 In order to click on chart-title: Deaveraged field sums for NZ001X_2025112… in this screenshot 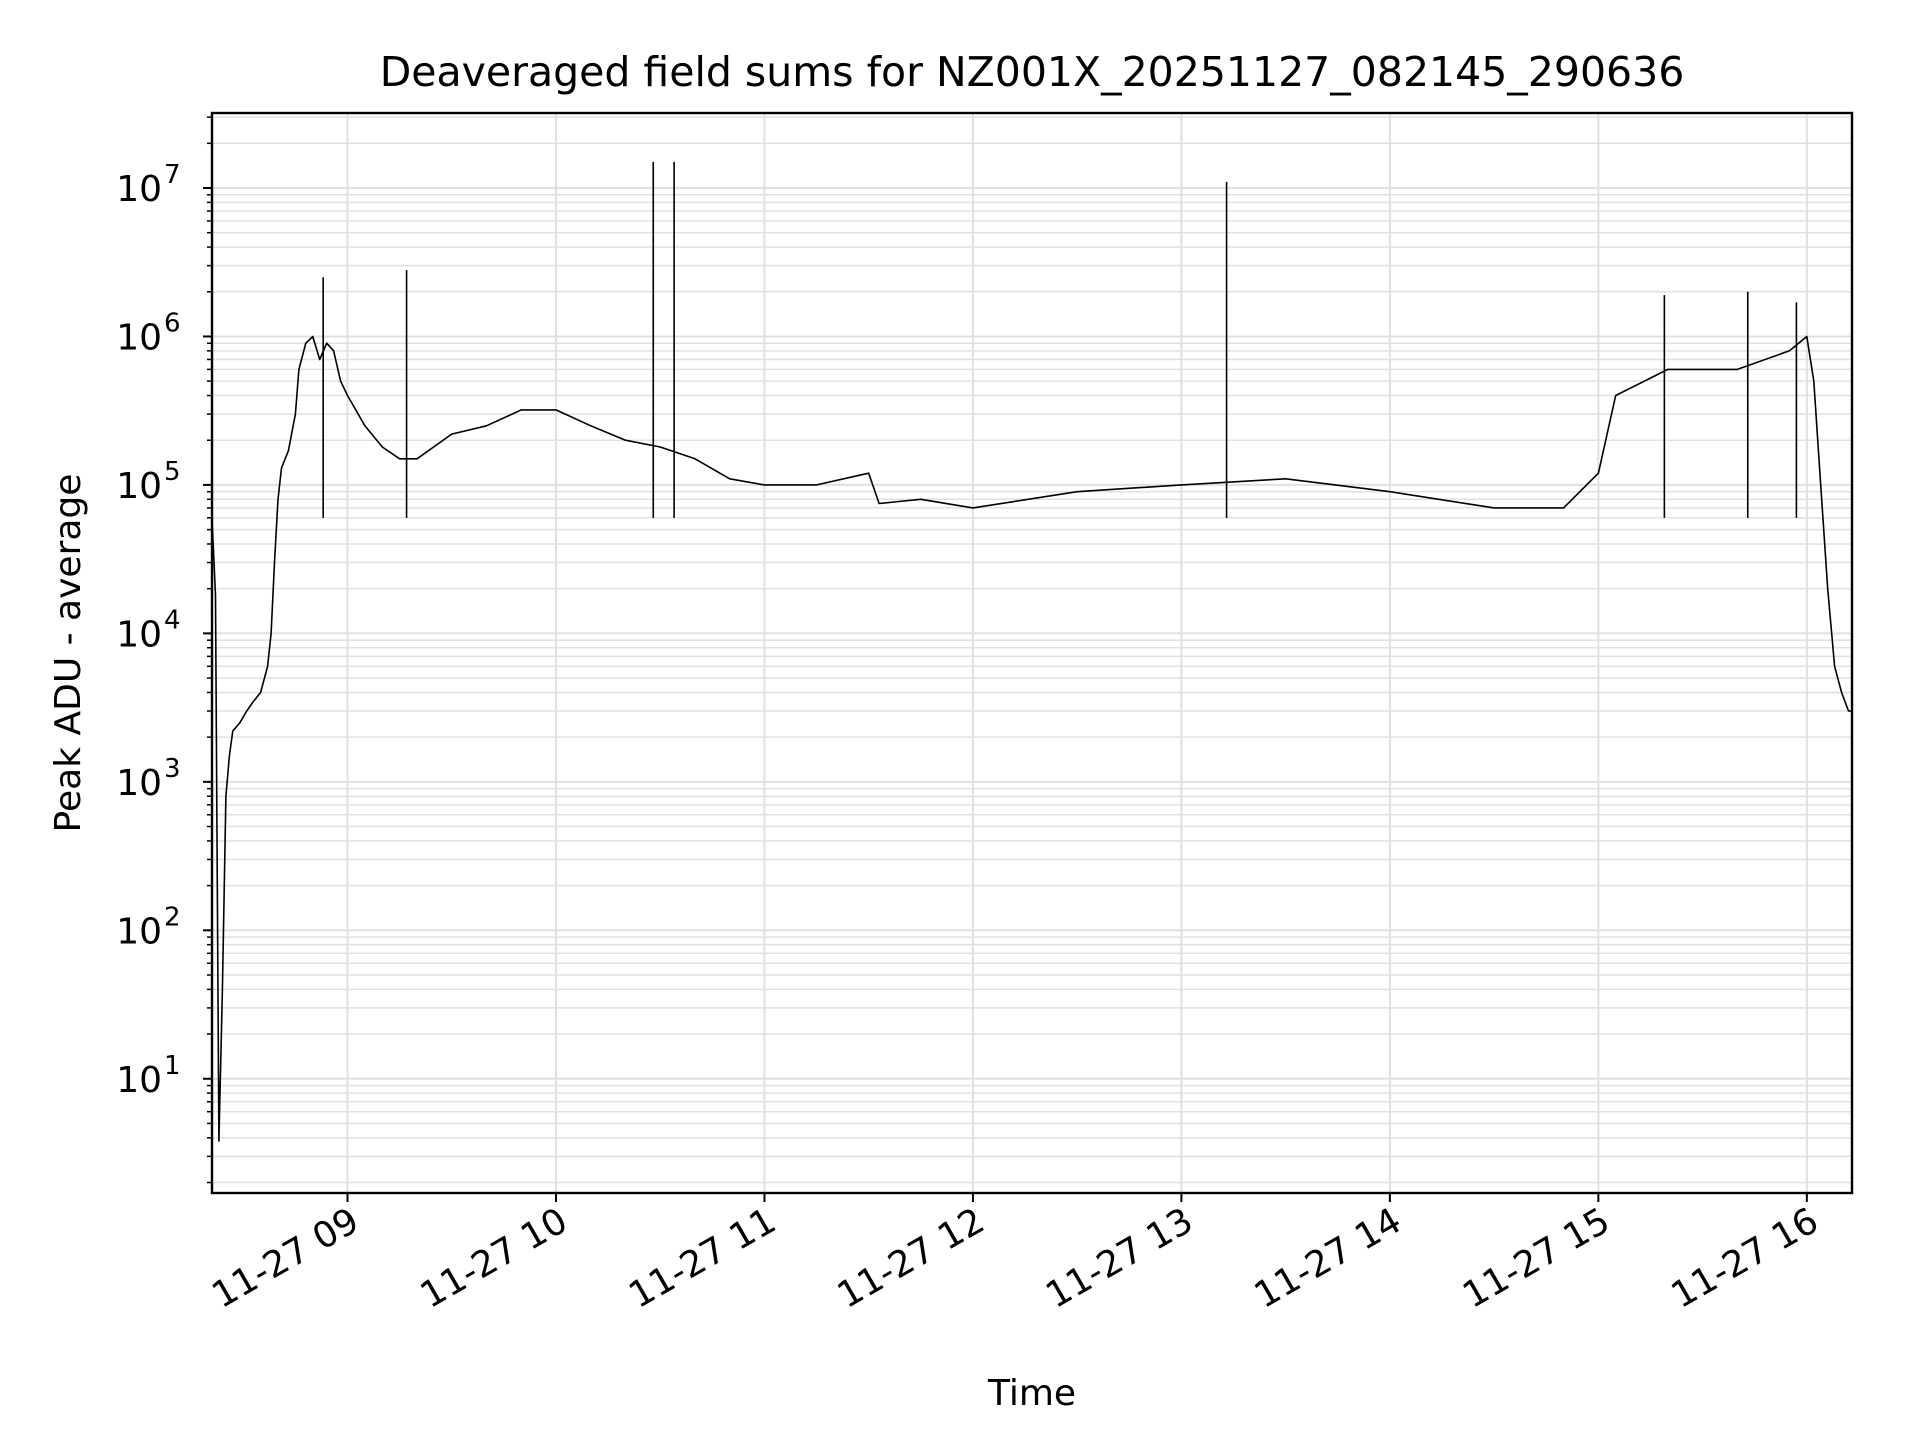, I will do `click(1032, 72)`.